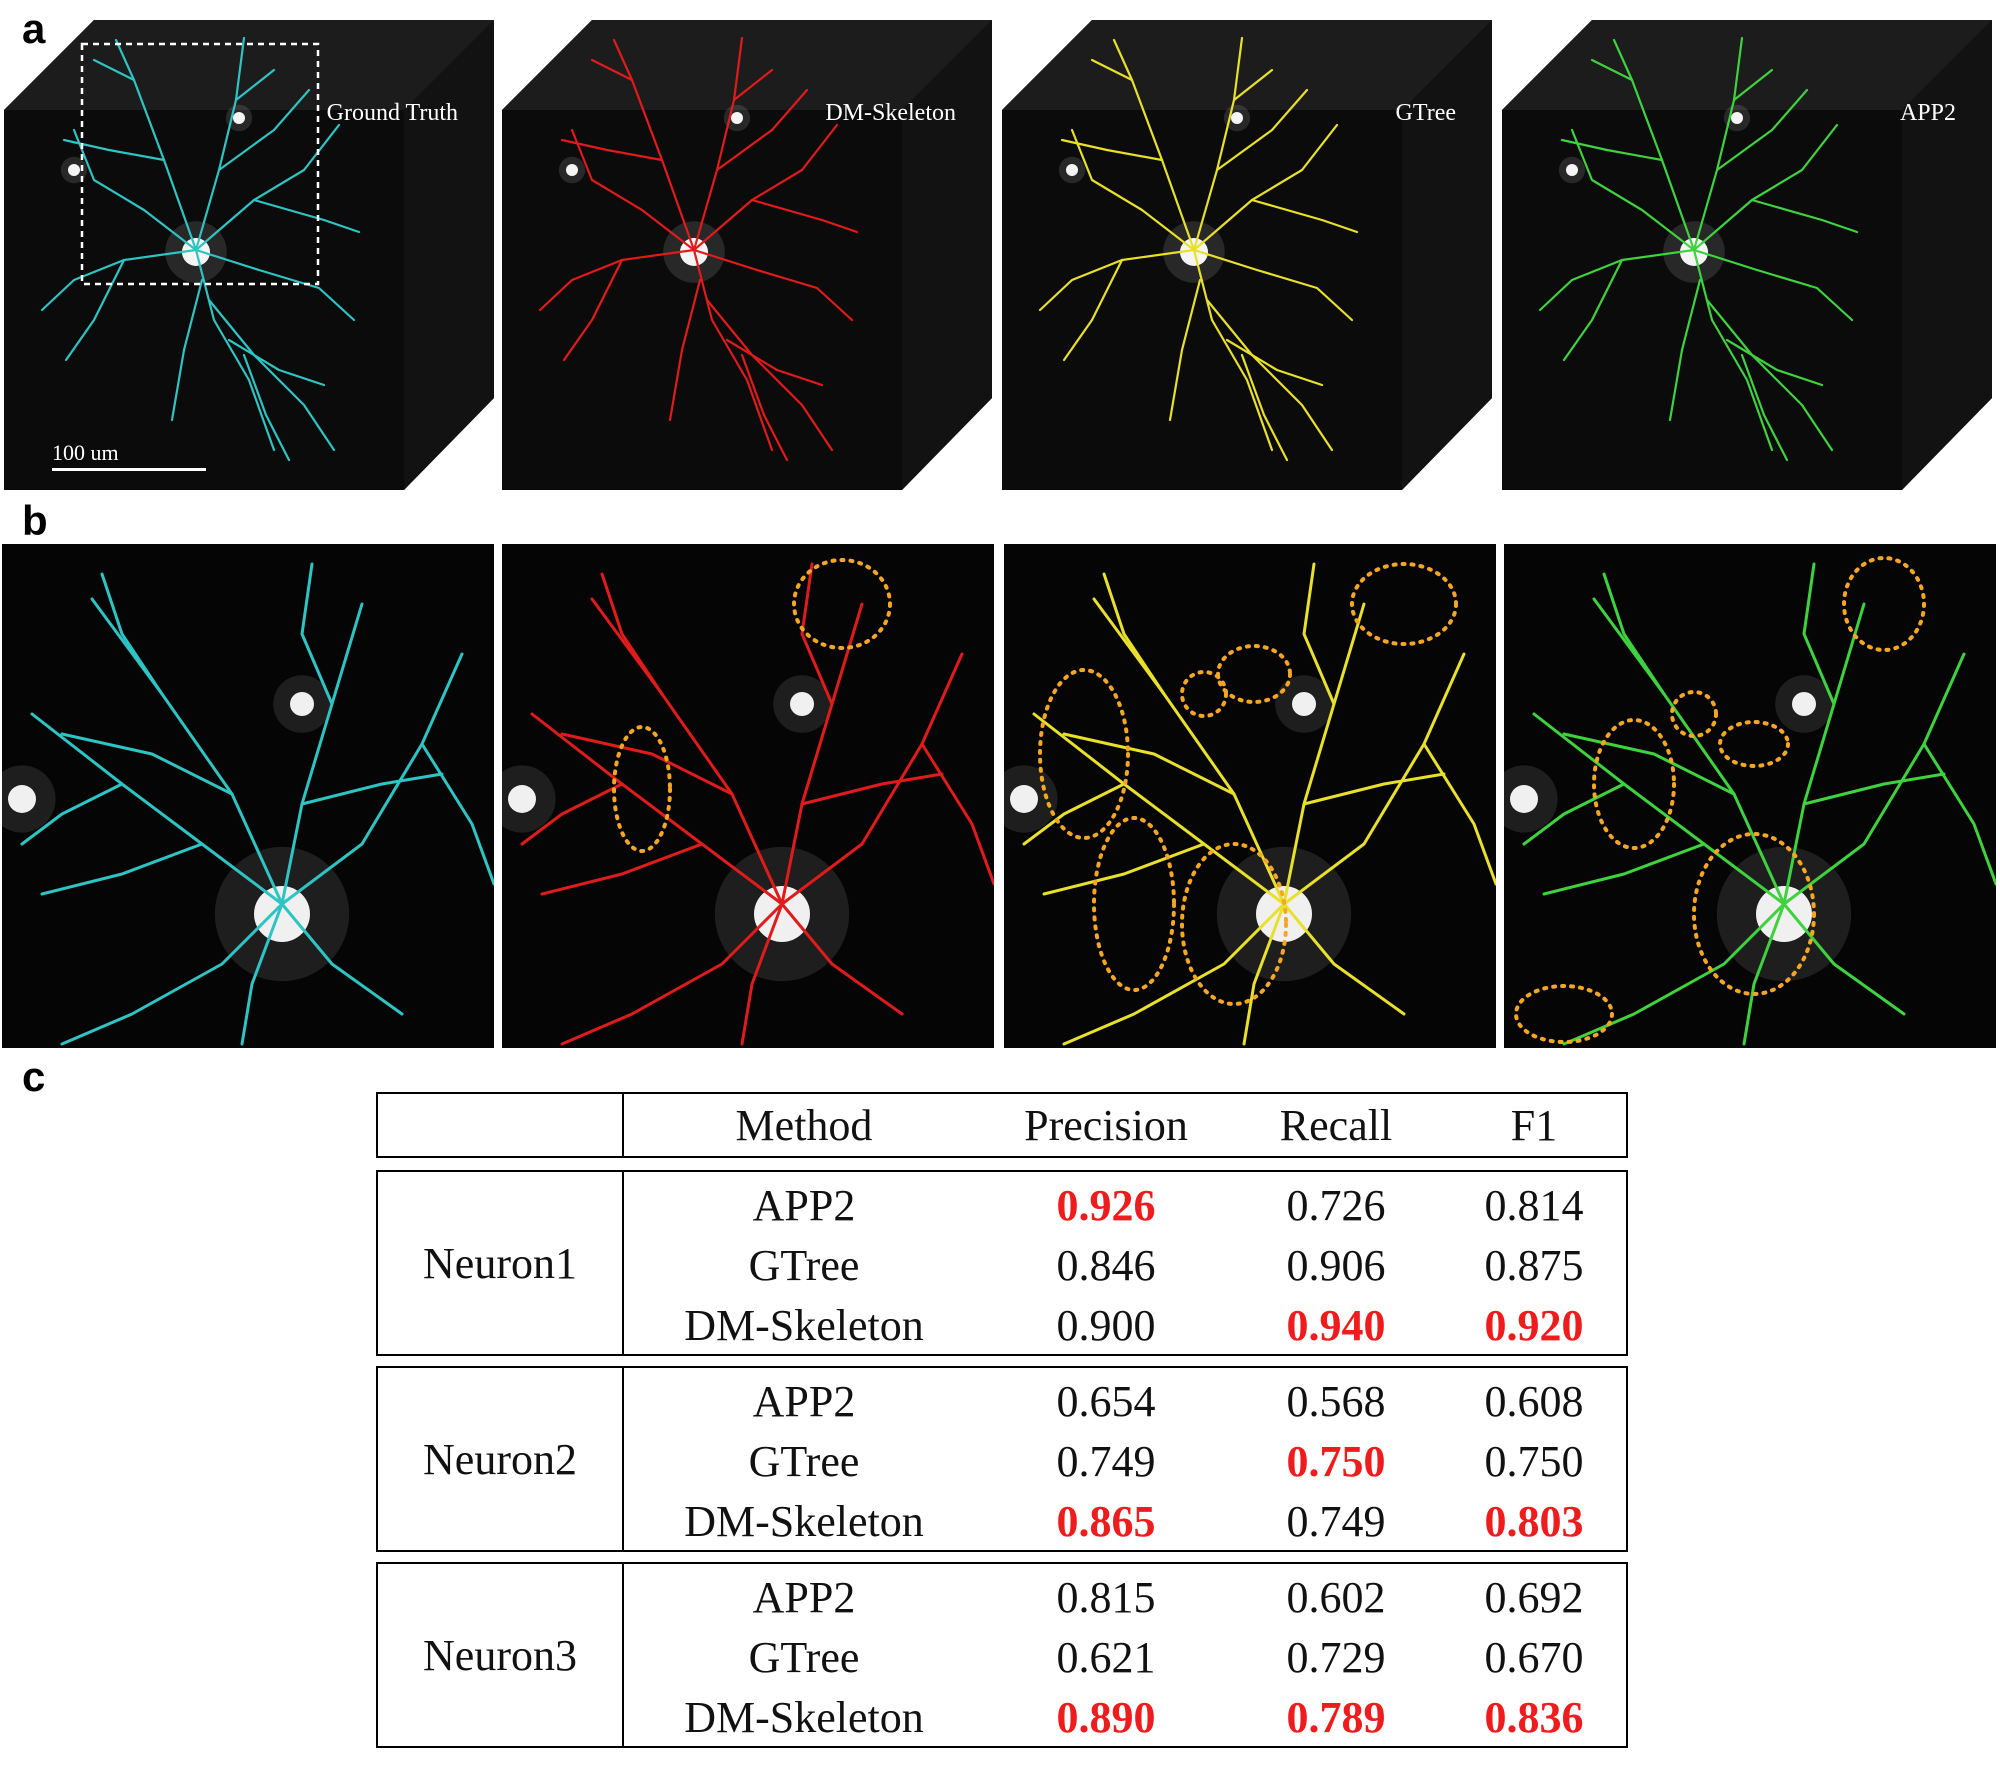  What do you see at coordinates (1927, 113) in the screenshot?
I see `cube-label: APP2` at bounding box center [1927, 113].